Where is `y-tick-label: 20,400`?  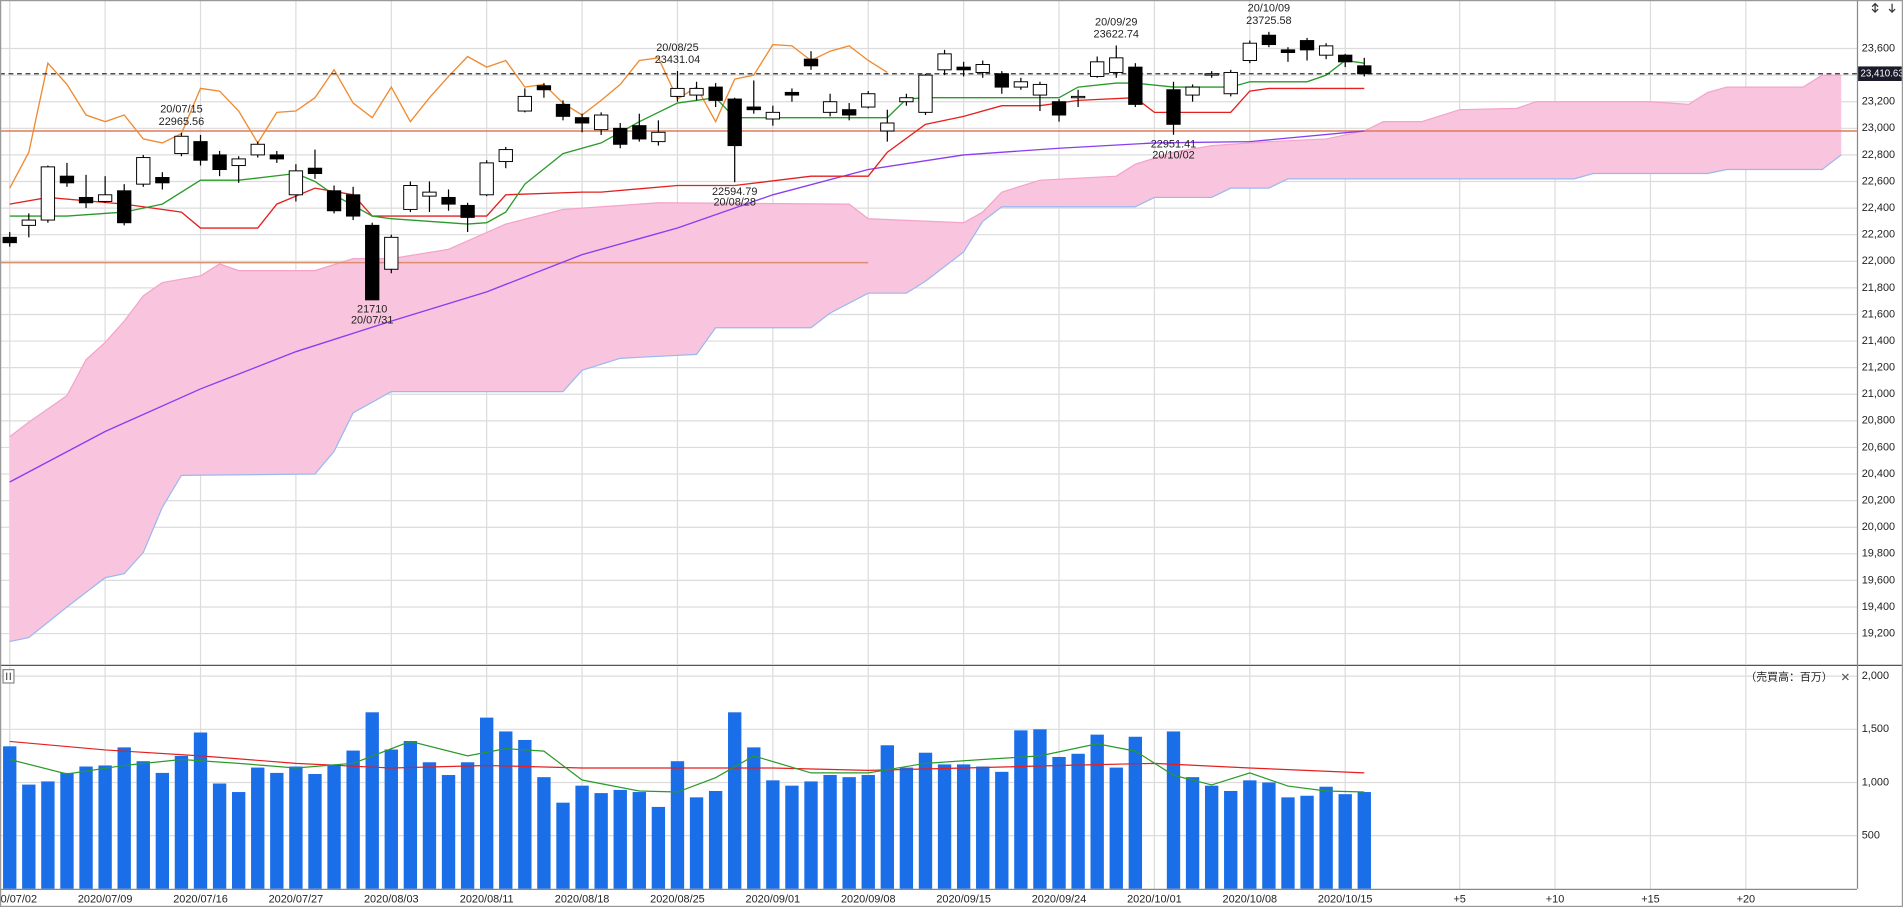 y-tick-label: 20,400 is located at coordinates (1878, 474).